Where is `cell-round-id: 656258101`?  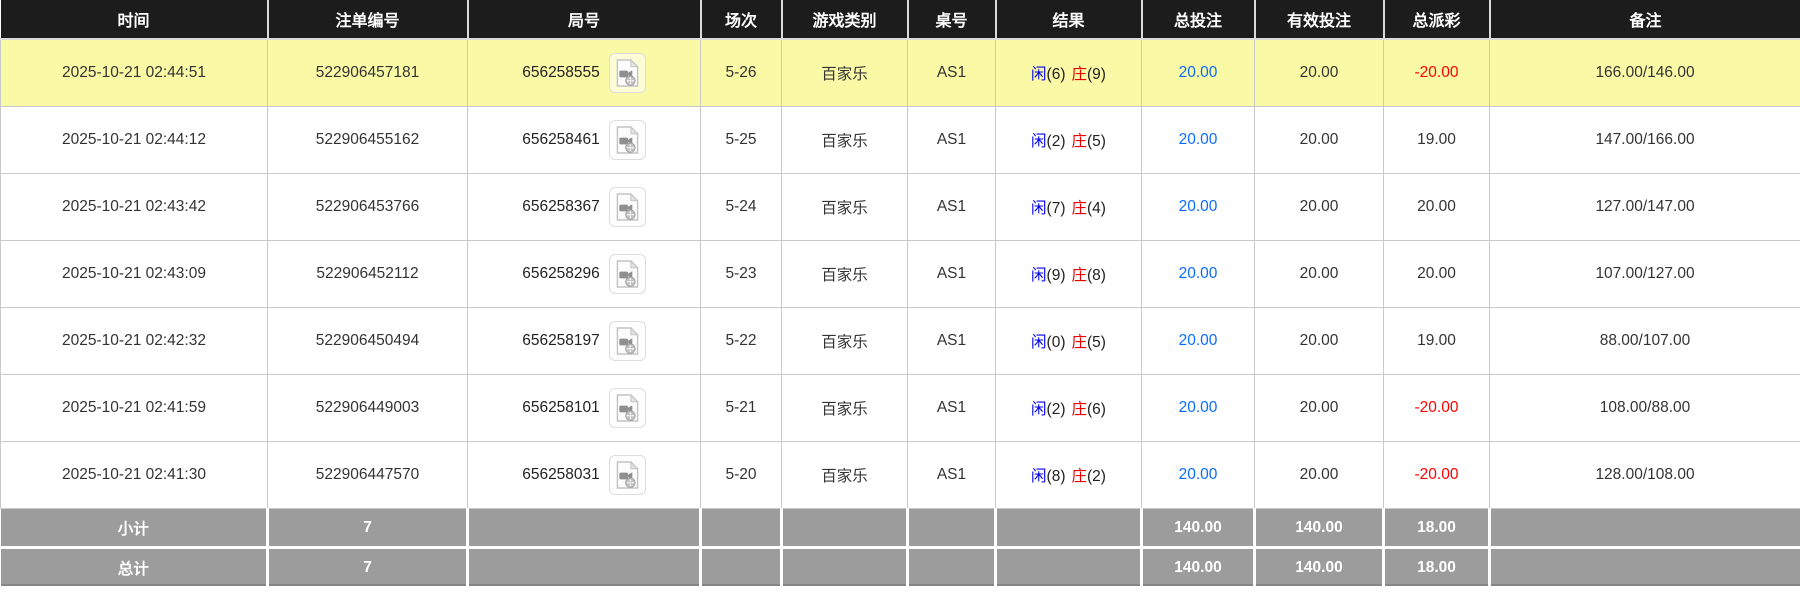 cell-round-id: 656258101 is located at coordinates (584, 408).